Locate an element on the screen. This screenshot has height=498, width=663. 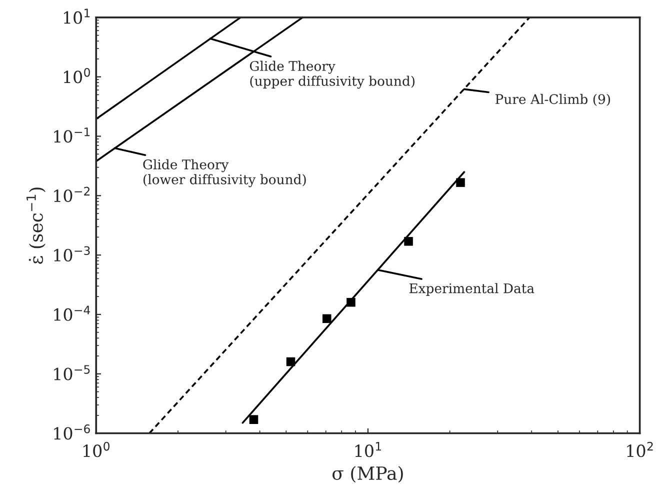
annotation: Glide Theory (lower diffusivity bound) is located at coordinates (224, 173).